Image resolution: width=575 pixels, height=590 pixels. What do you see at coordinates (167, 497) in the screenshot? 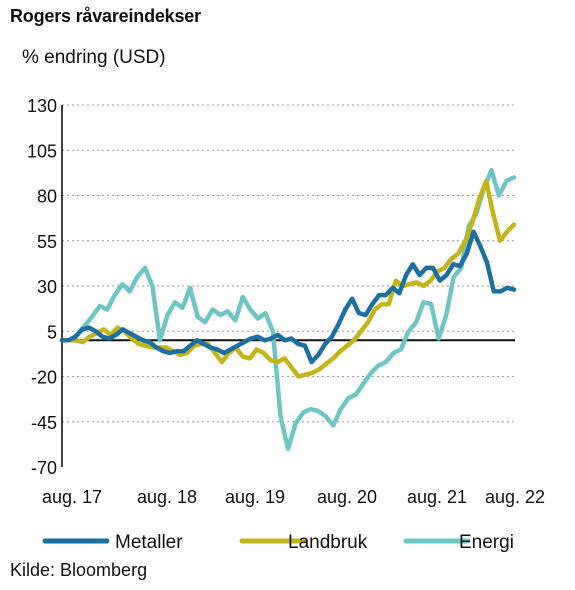
I see `x-tick-label: aug. 18` at bounding box center [167, 497].